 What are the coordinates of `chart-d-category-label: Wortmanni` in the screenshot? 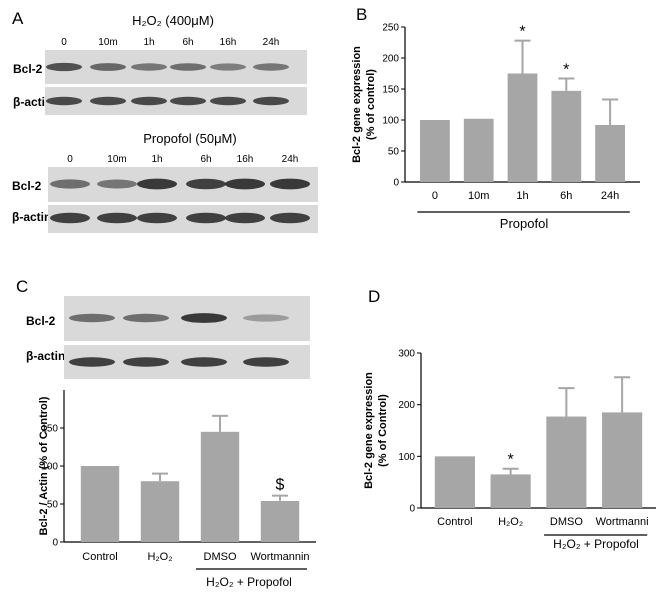 It's located at (622, 522).